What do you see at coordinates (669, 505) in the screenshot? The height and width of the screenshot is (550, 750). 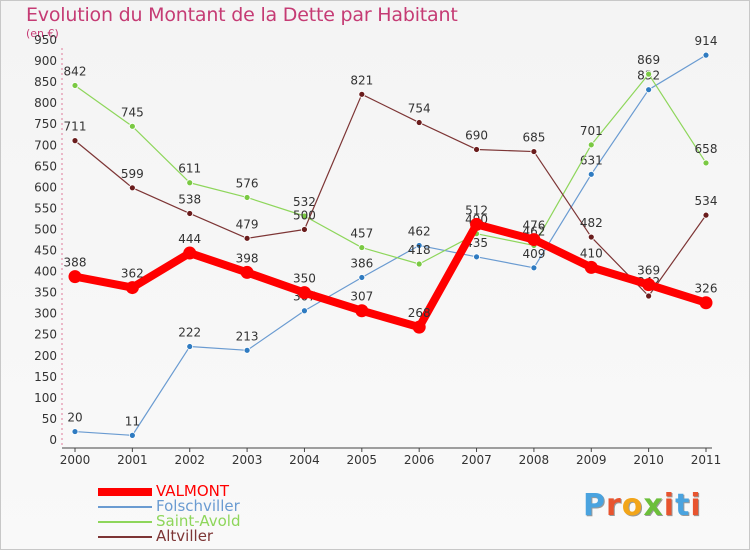 I see `brand-letter: i` at bounding box center [669, 505].